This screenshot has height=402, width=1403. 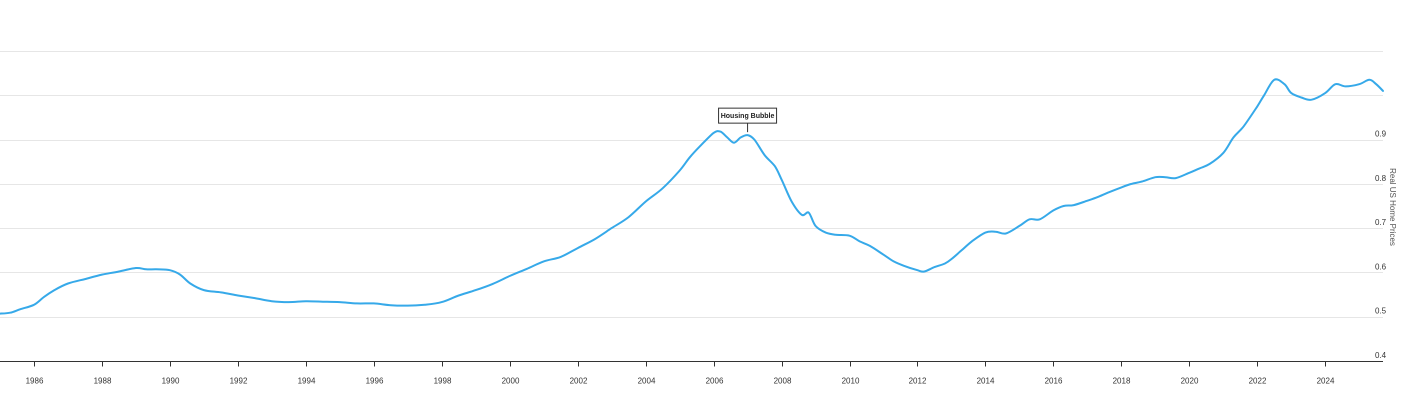 I want to click on x-tick-label: 2016, so click(x=1054, y=381).